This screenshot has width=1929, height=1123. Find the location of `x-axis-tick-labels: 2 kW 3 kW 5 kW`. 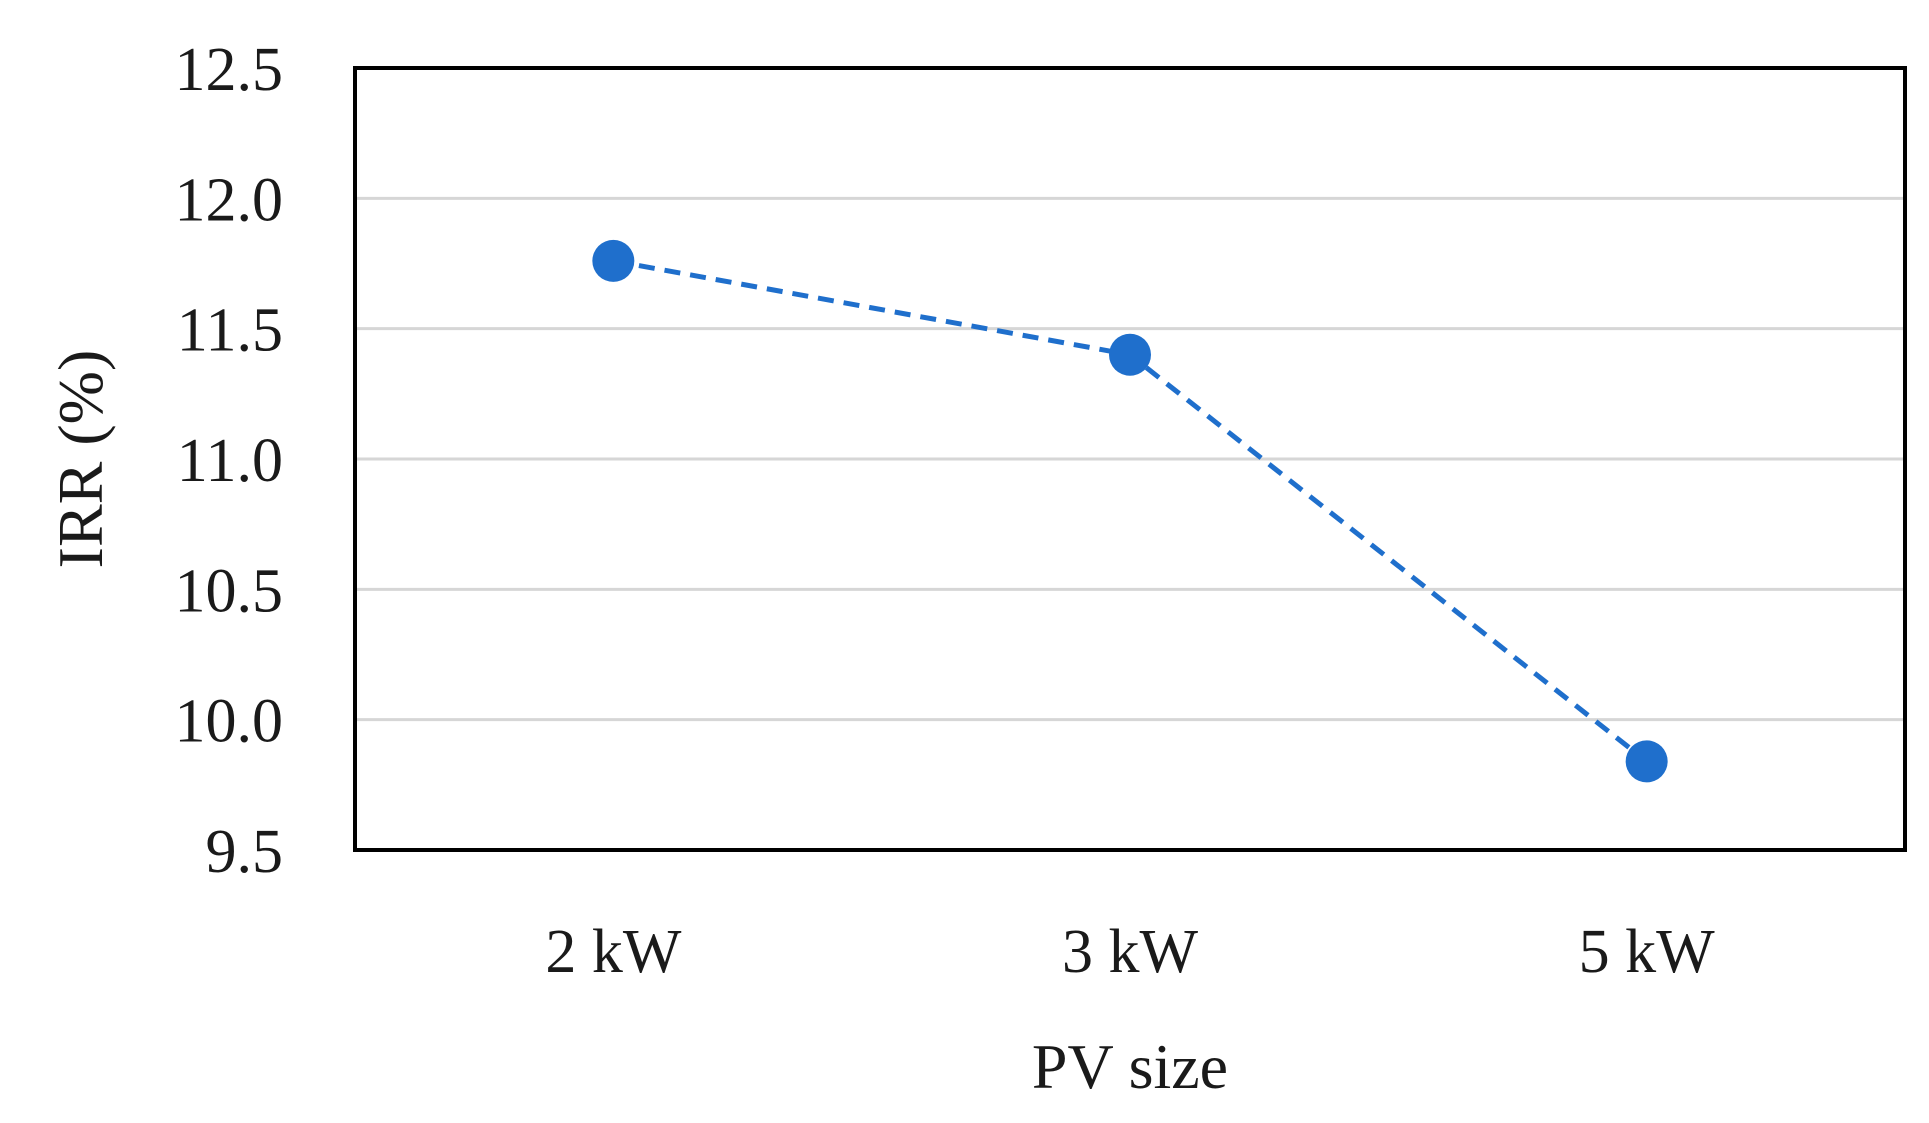

x-axis-tick-labels: 2 kW 3 kW 5 kW is located at coordinates (1130, 952).